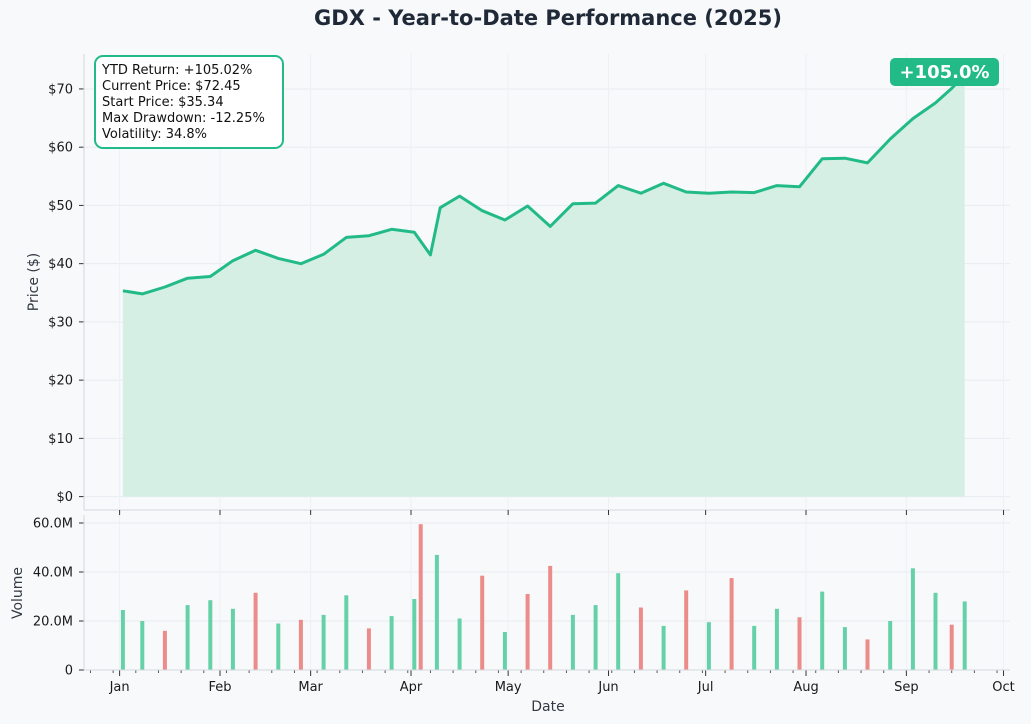 This screenshot has height=724, width=1031. What do you see at coordinates (1003, 687) in the screenshot?
I see `x-tick-label: Oct` at bounding box center [1003, 687].